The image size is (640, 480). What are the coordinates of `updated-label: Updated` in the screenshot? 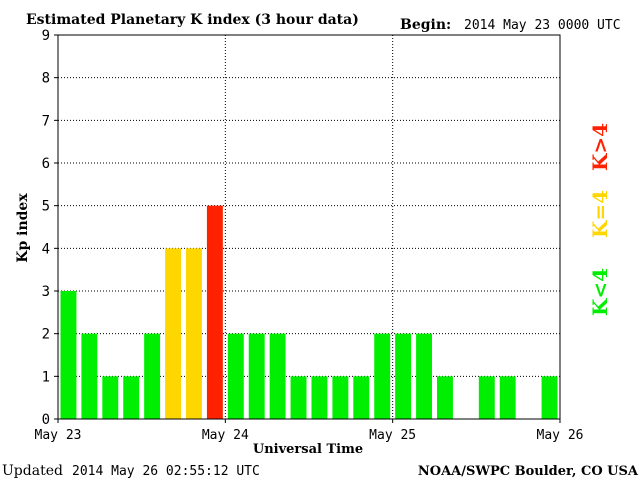 It's located at (32, 471).